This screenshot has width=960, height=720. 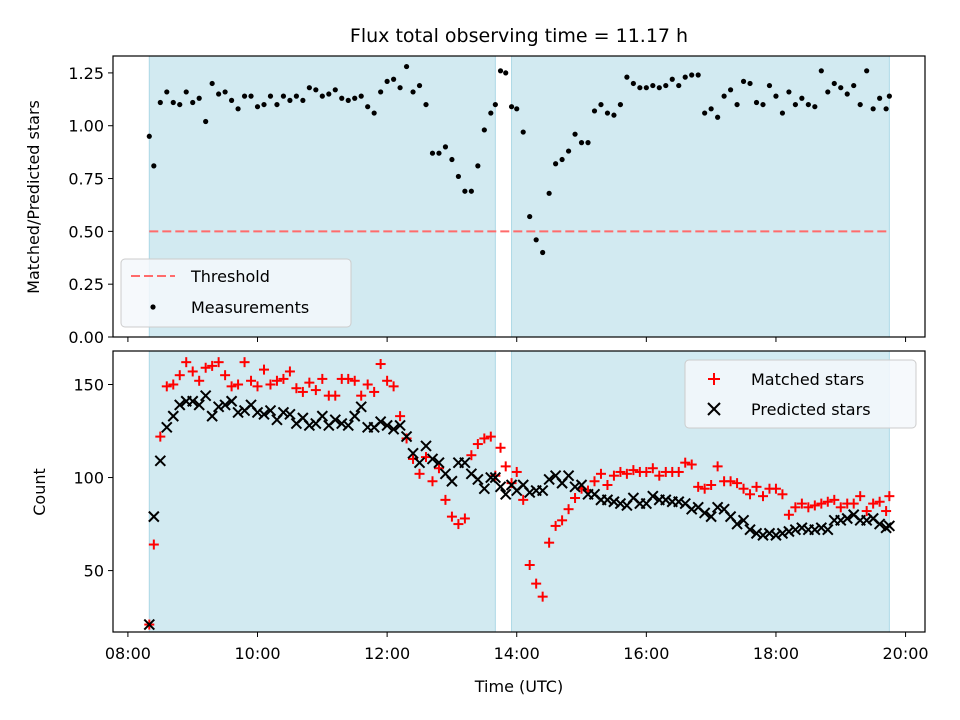 What do you see at coordinates (387, 653) in the screenshot?
I see `x-tick-label: 12:00` at bounding box center [387, 653].